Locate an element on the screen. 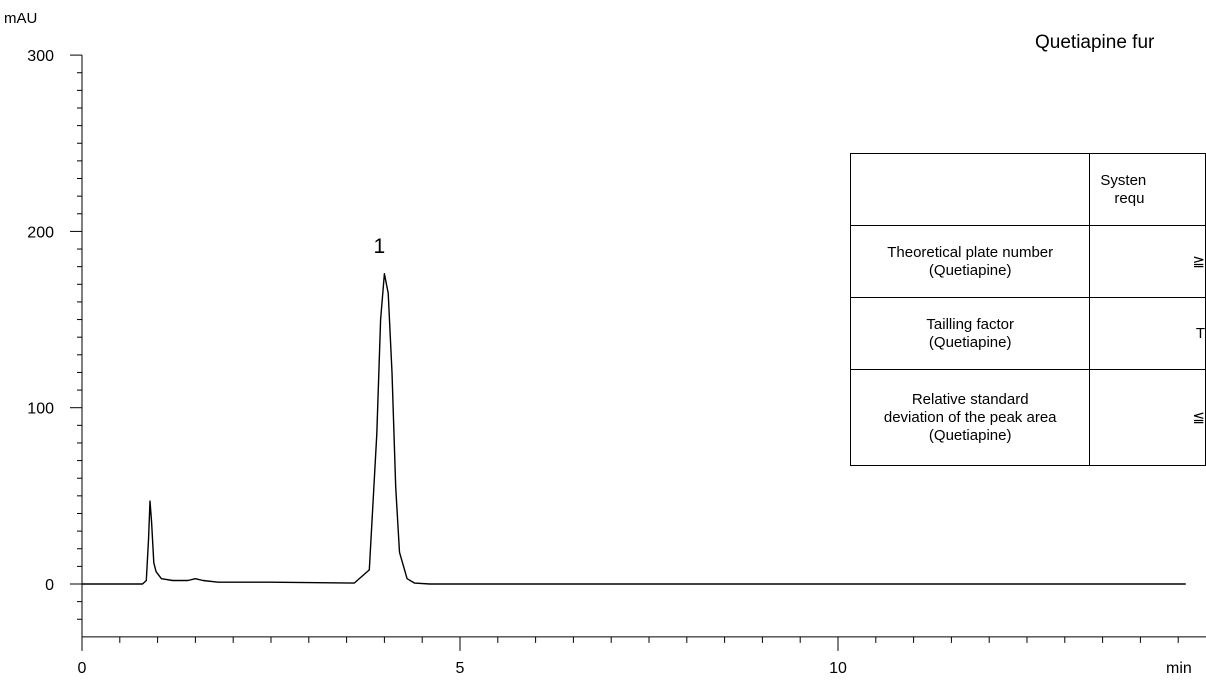 This screenshot has height=680, width=1206. sst-title: Quetiapine fur is located at coordinates (1095, 42).